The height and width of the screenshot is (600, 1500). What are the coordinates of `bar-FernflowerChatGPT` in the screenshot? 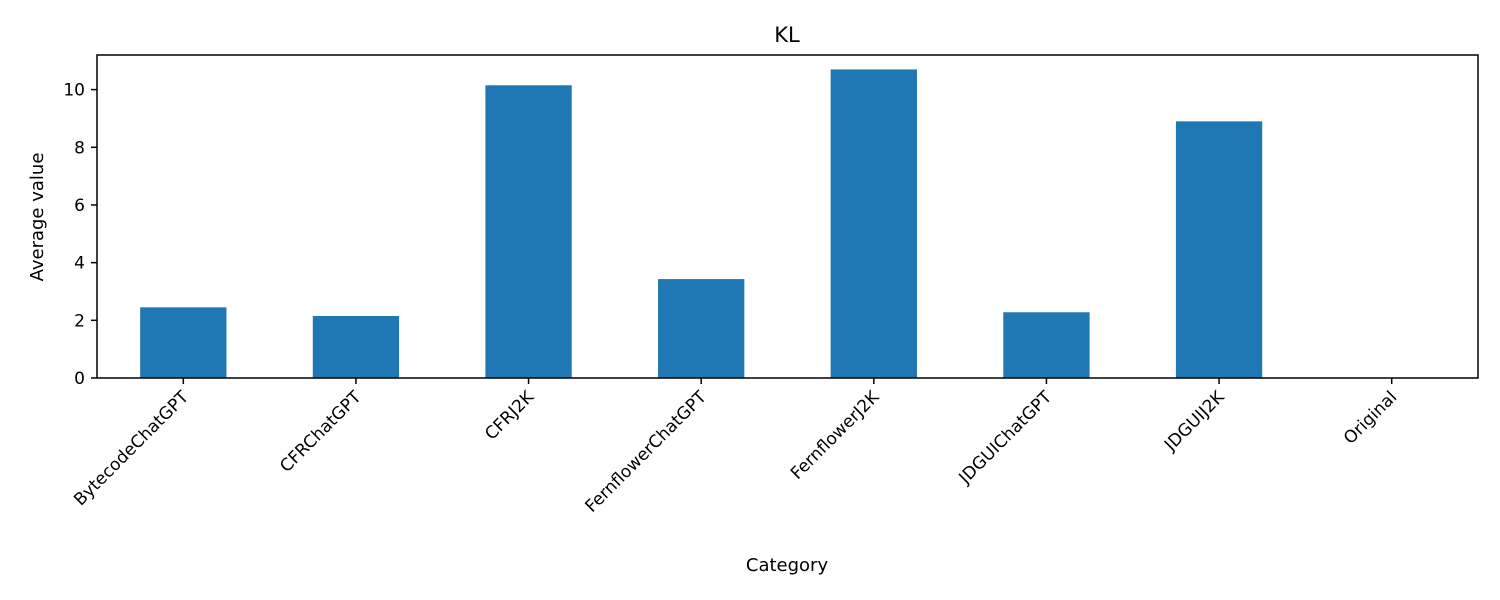 It's located at (701, 328).